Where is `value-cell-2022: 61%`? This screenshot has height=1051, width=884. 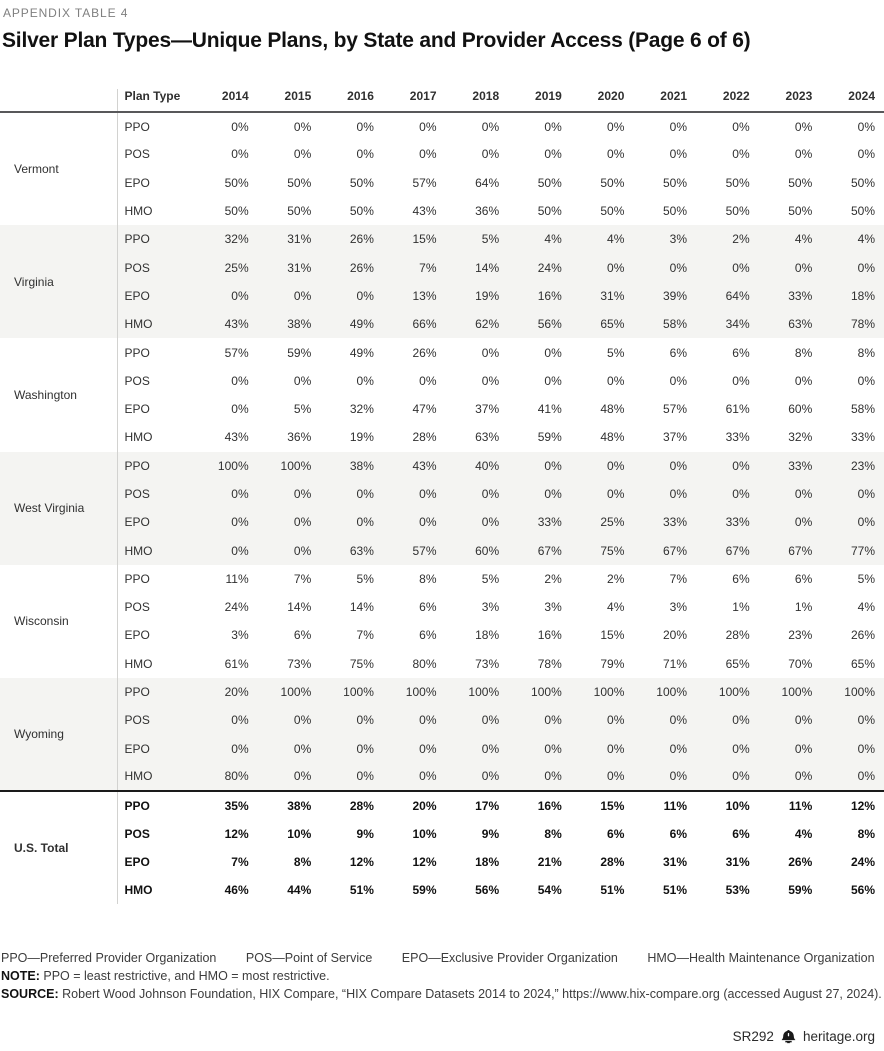 value-cell-2022: 61% is located at coordinates (737, 409).